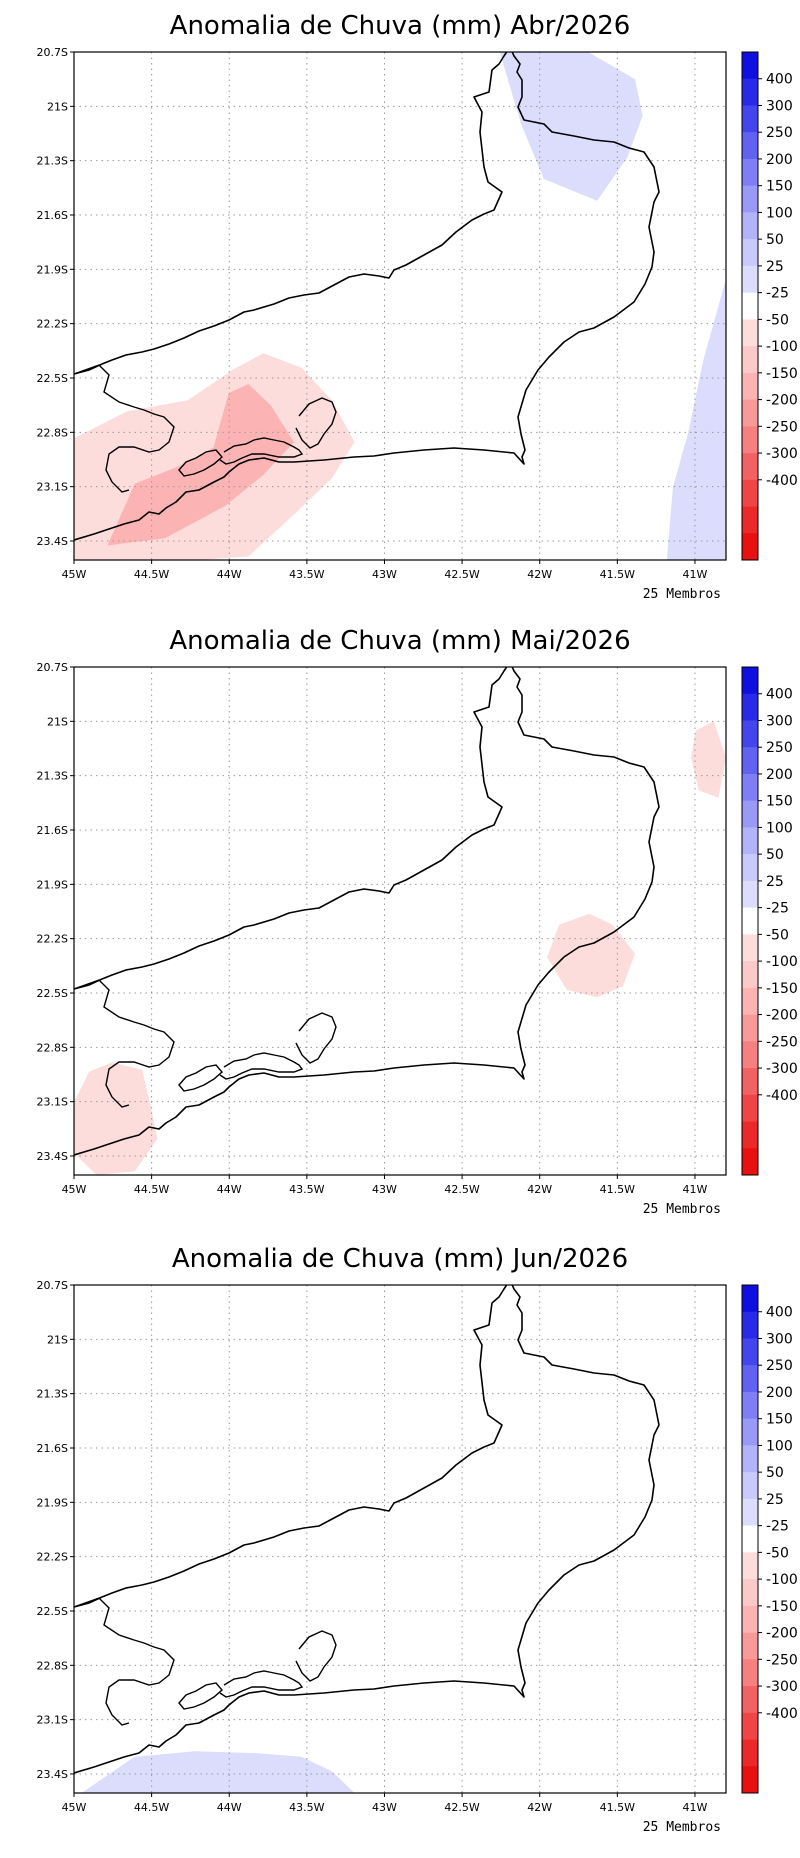  Describe the element at coordinates (52, 1502) in the screenshot. I see `lat-tick-label: 21.9S` at that location.